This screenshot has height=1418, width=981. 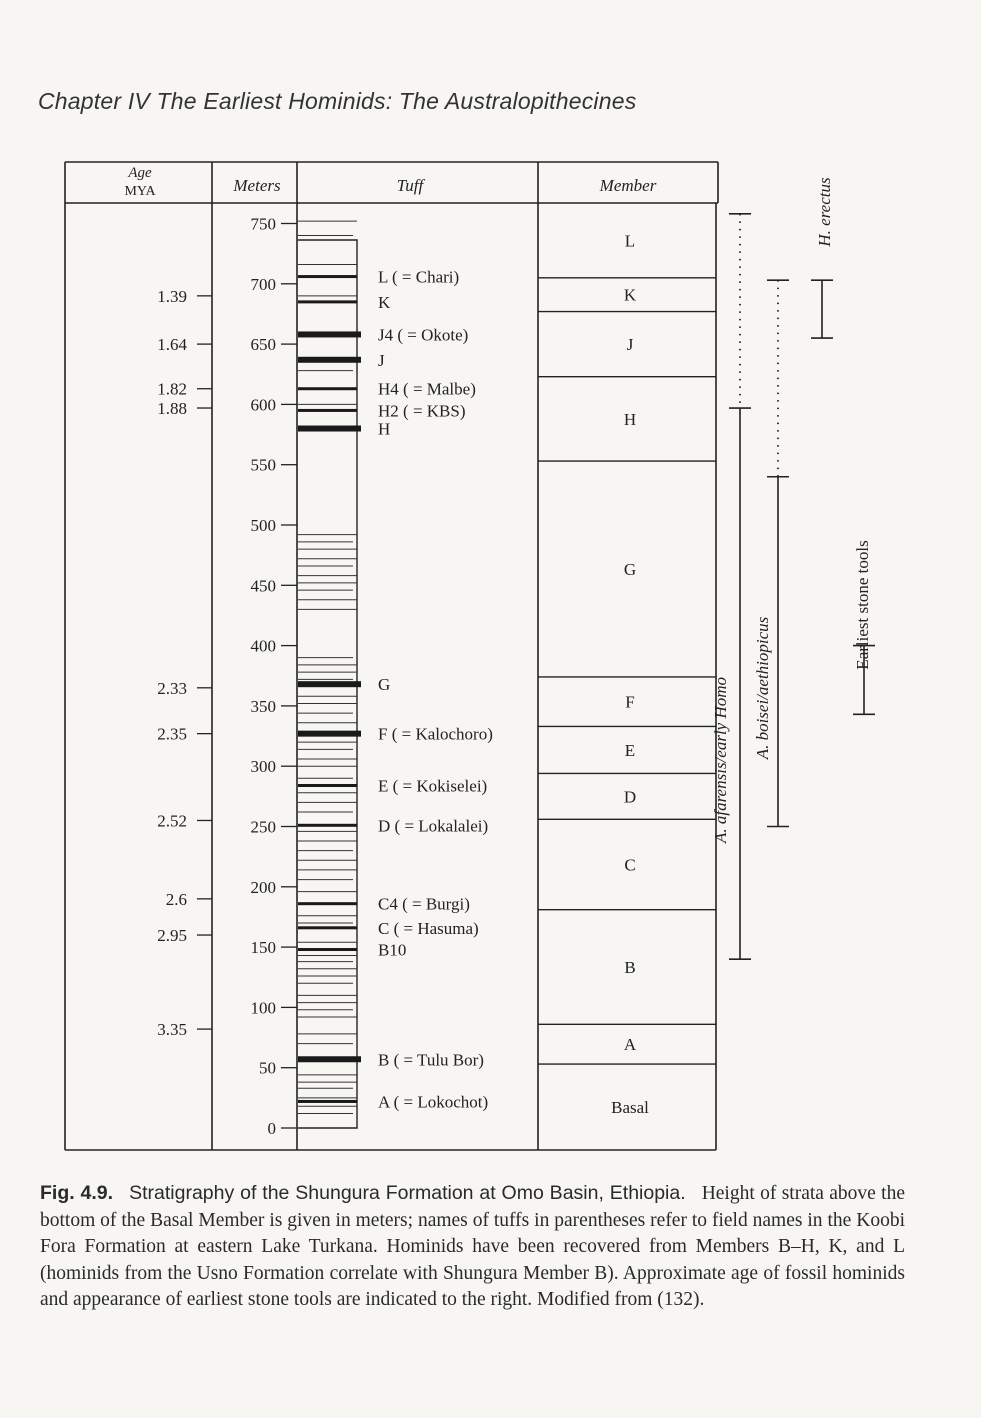 What do you see at coordinates (630, 240) in the screenshot?
I see `member-label: L` at bounding box center [630, 240].